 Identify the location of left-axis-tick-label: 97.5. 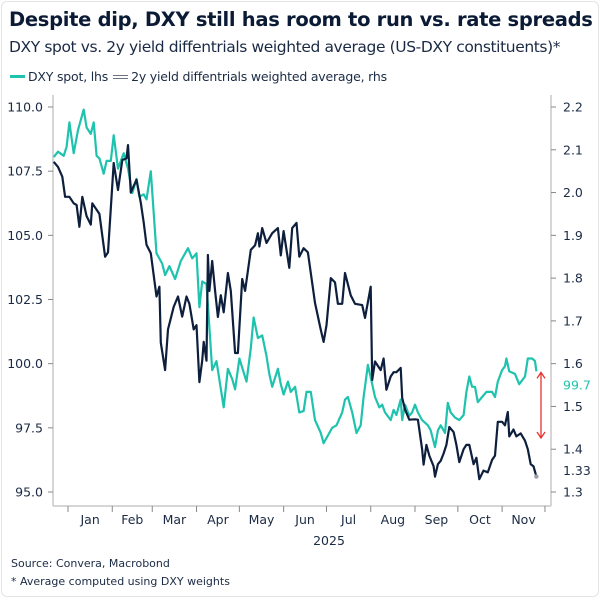
(29, 427).